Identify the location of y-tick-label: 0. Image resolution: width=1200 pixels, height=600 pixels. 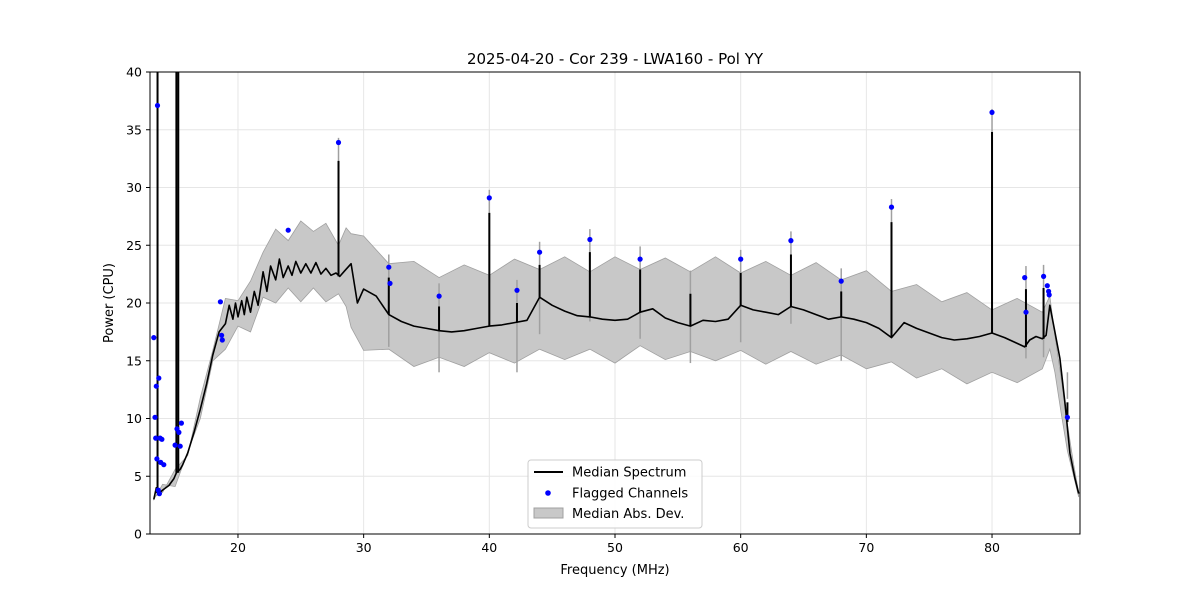
(138, 534).